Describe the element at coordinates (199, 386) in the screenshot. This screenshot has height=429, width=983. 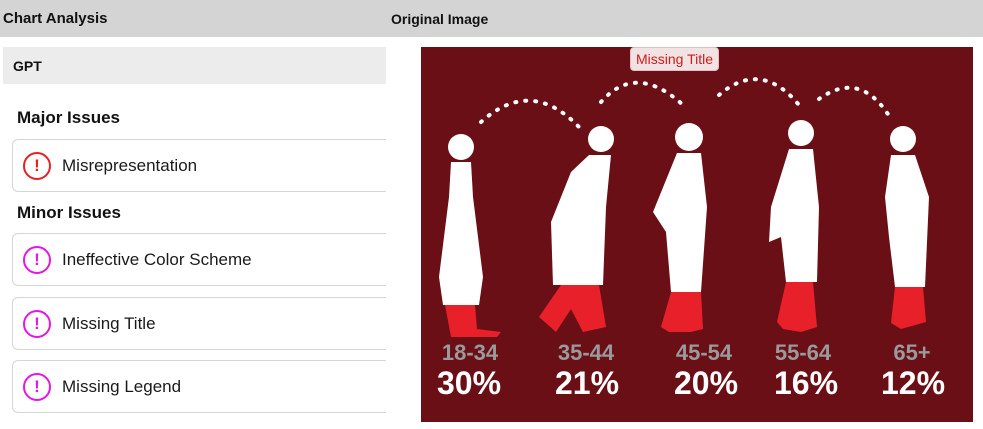
I see `issue-card-missing-legend: ! Missing Legend` at that location.